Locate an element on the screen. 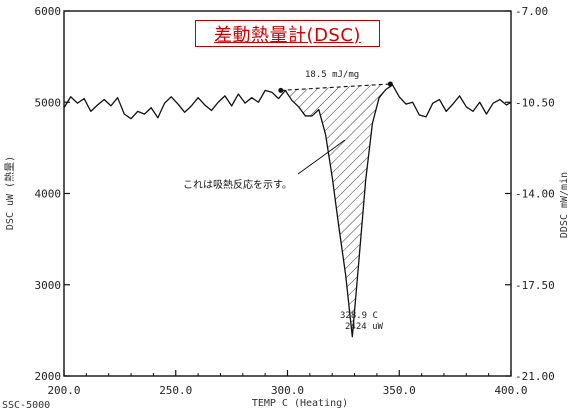 The height and width of the screenshot is (409, 577). x-tick-label: 350.0 is located at coordinates (399, 390).